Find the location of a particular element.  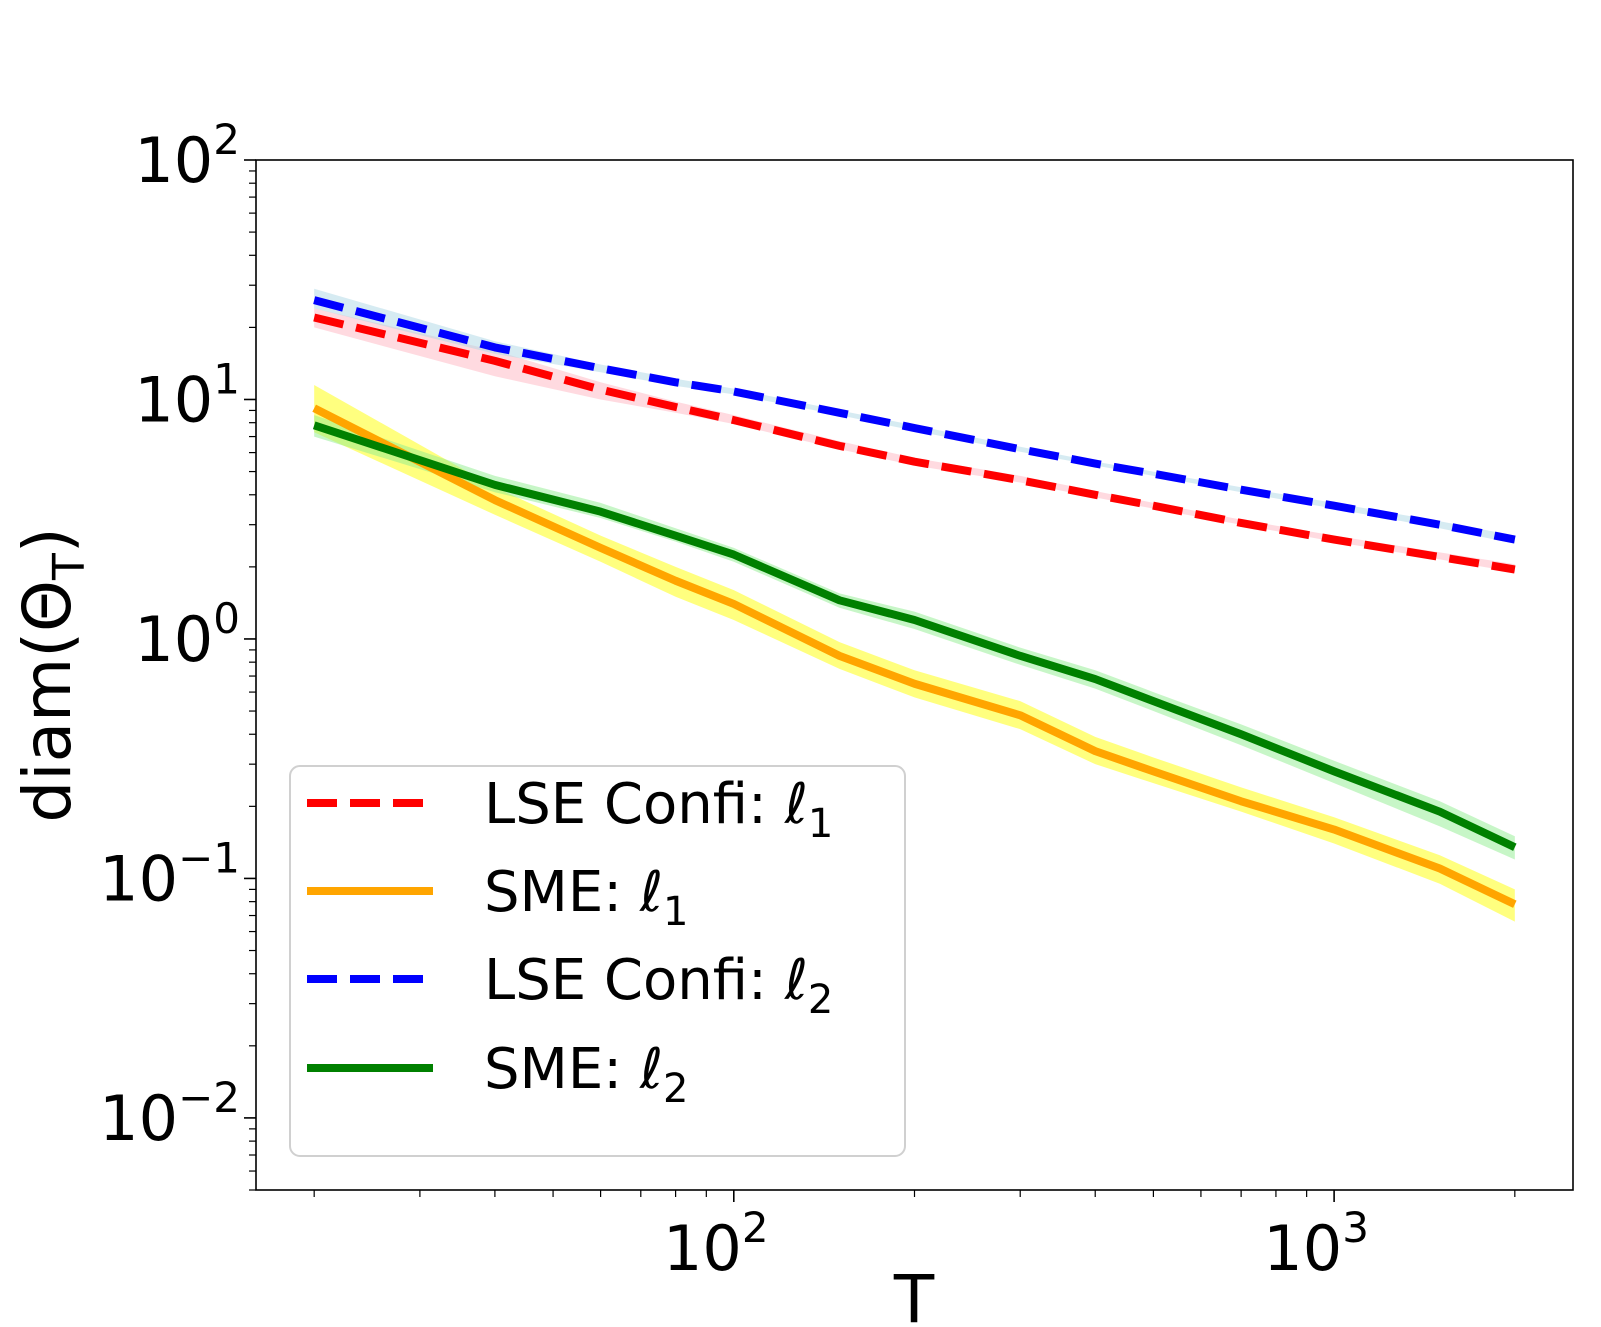

legend-label-4: SME: ℓ2 is located at coordinates (586, 1074).